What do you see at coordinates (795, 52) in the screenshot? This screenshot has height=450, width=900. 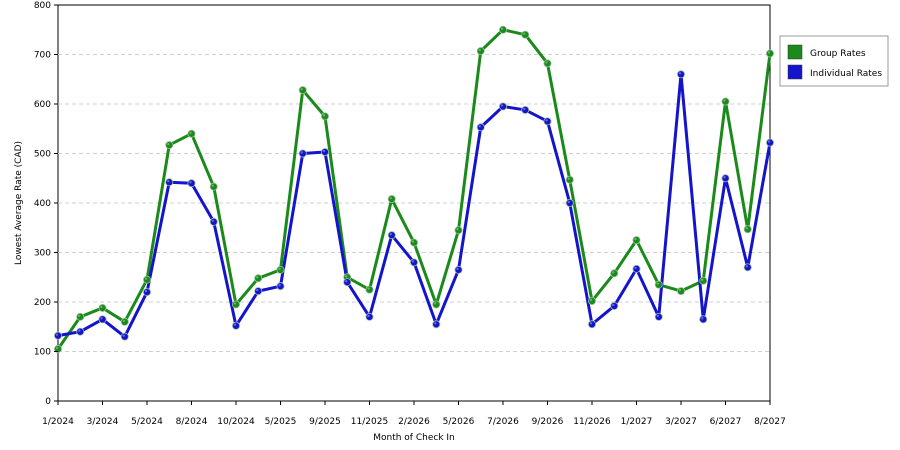 I see `legend-swatch-group-rates` at bounding box center [795, 52].